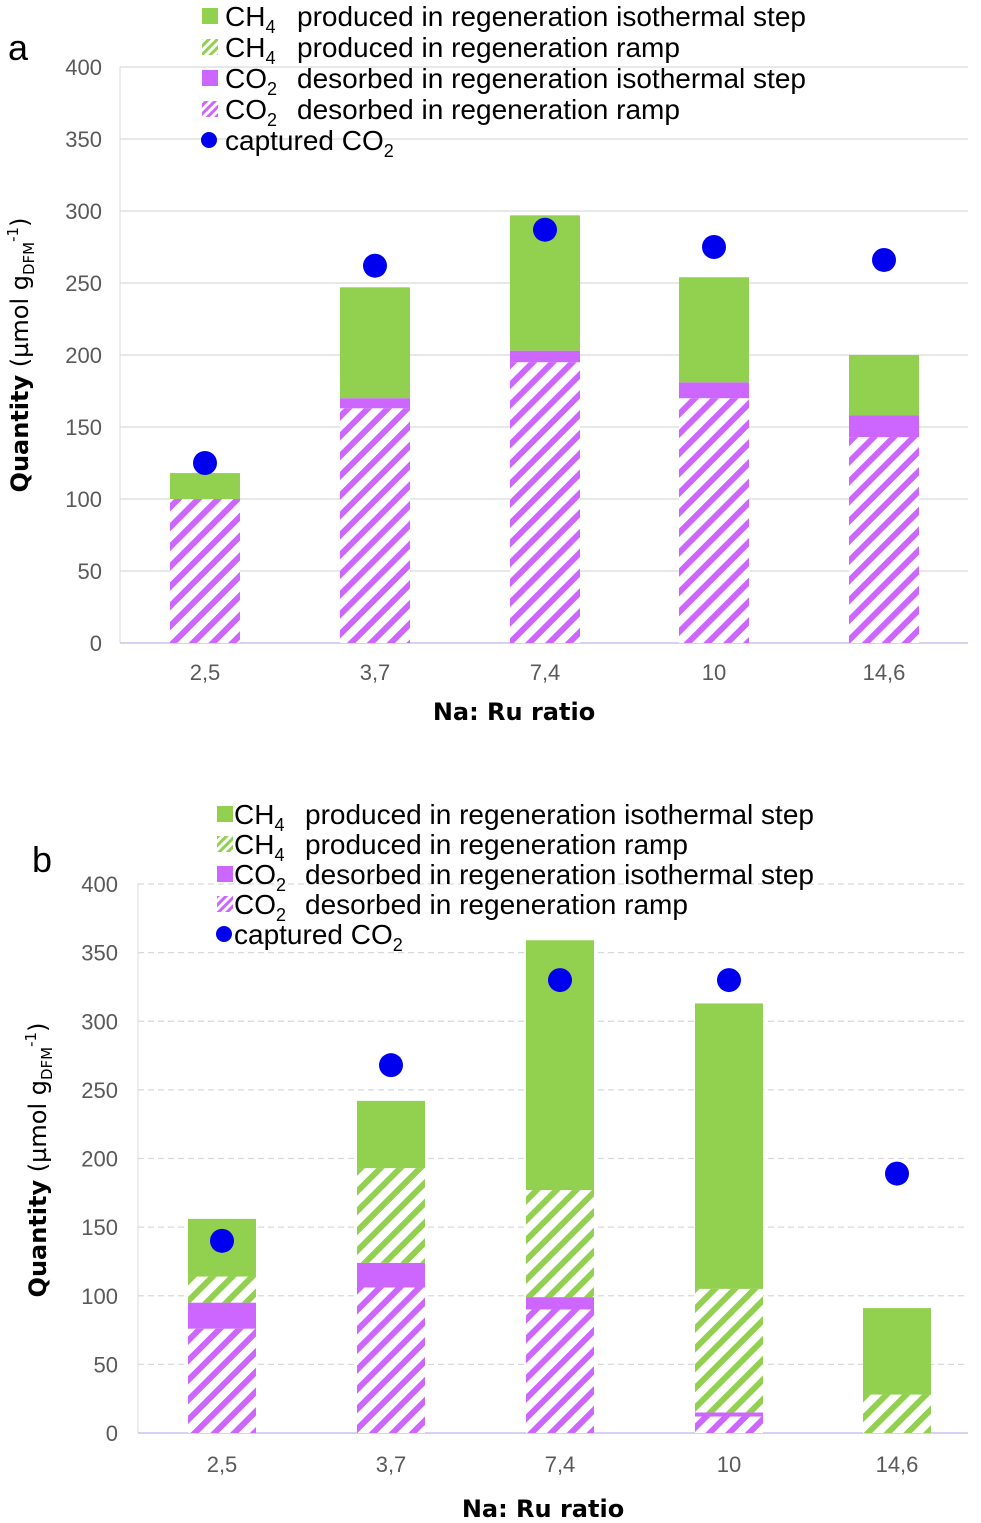 This screenshot has width=981, height=1523. I want to click on panel-label: b, so click(42, 859).